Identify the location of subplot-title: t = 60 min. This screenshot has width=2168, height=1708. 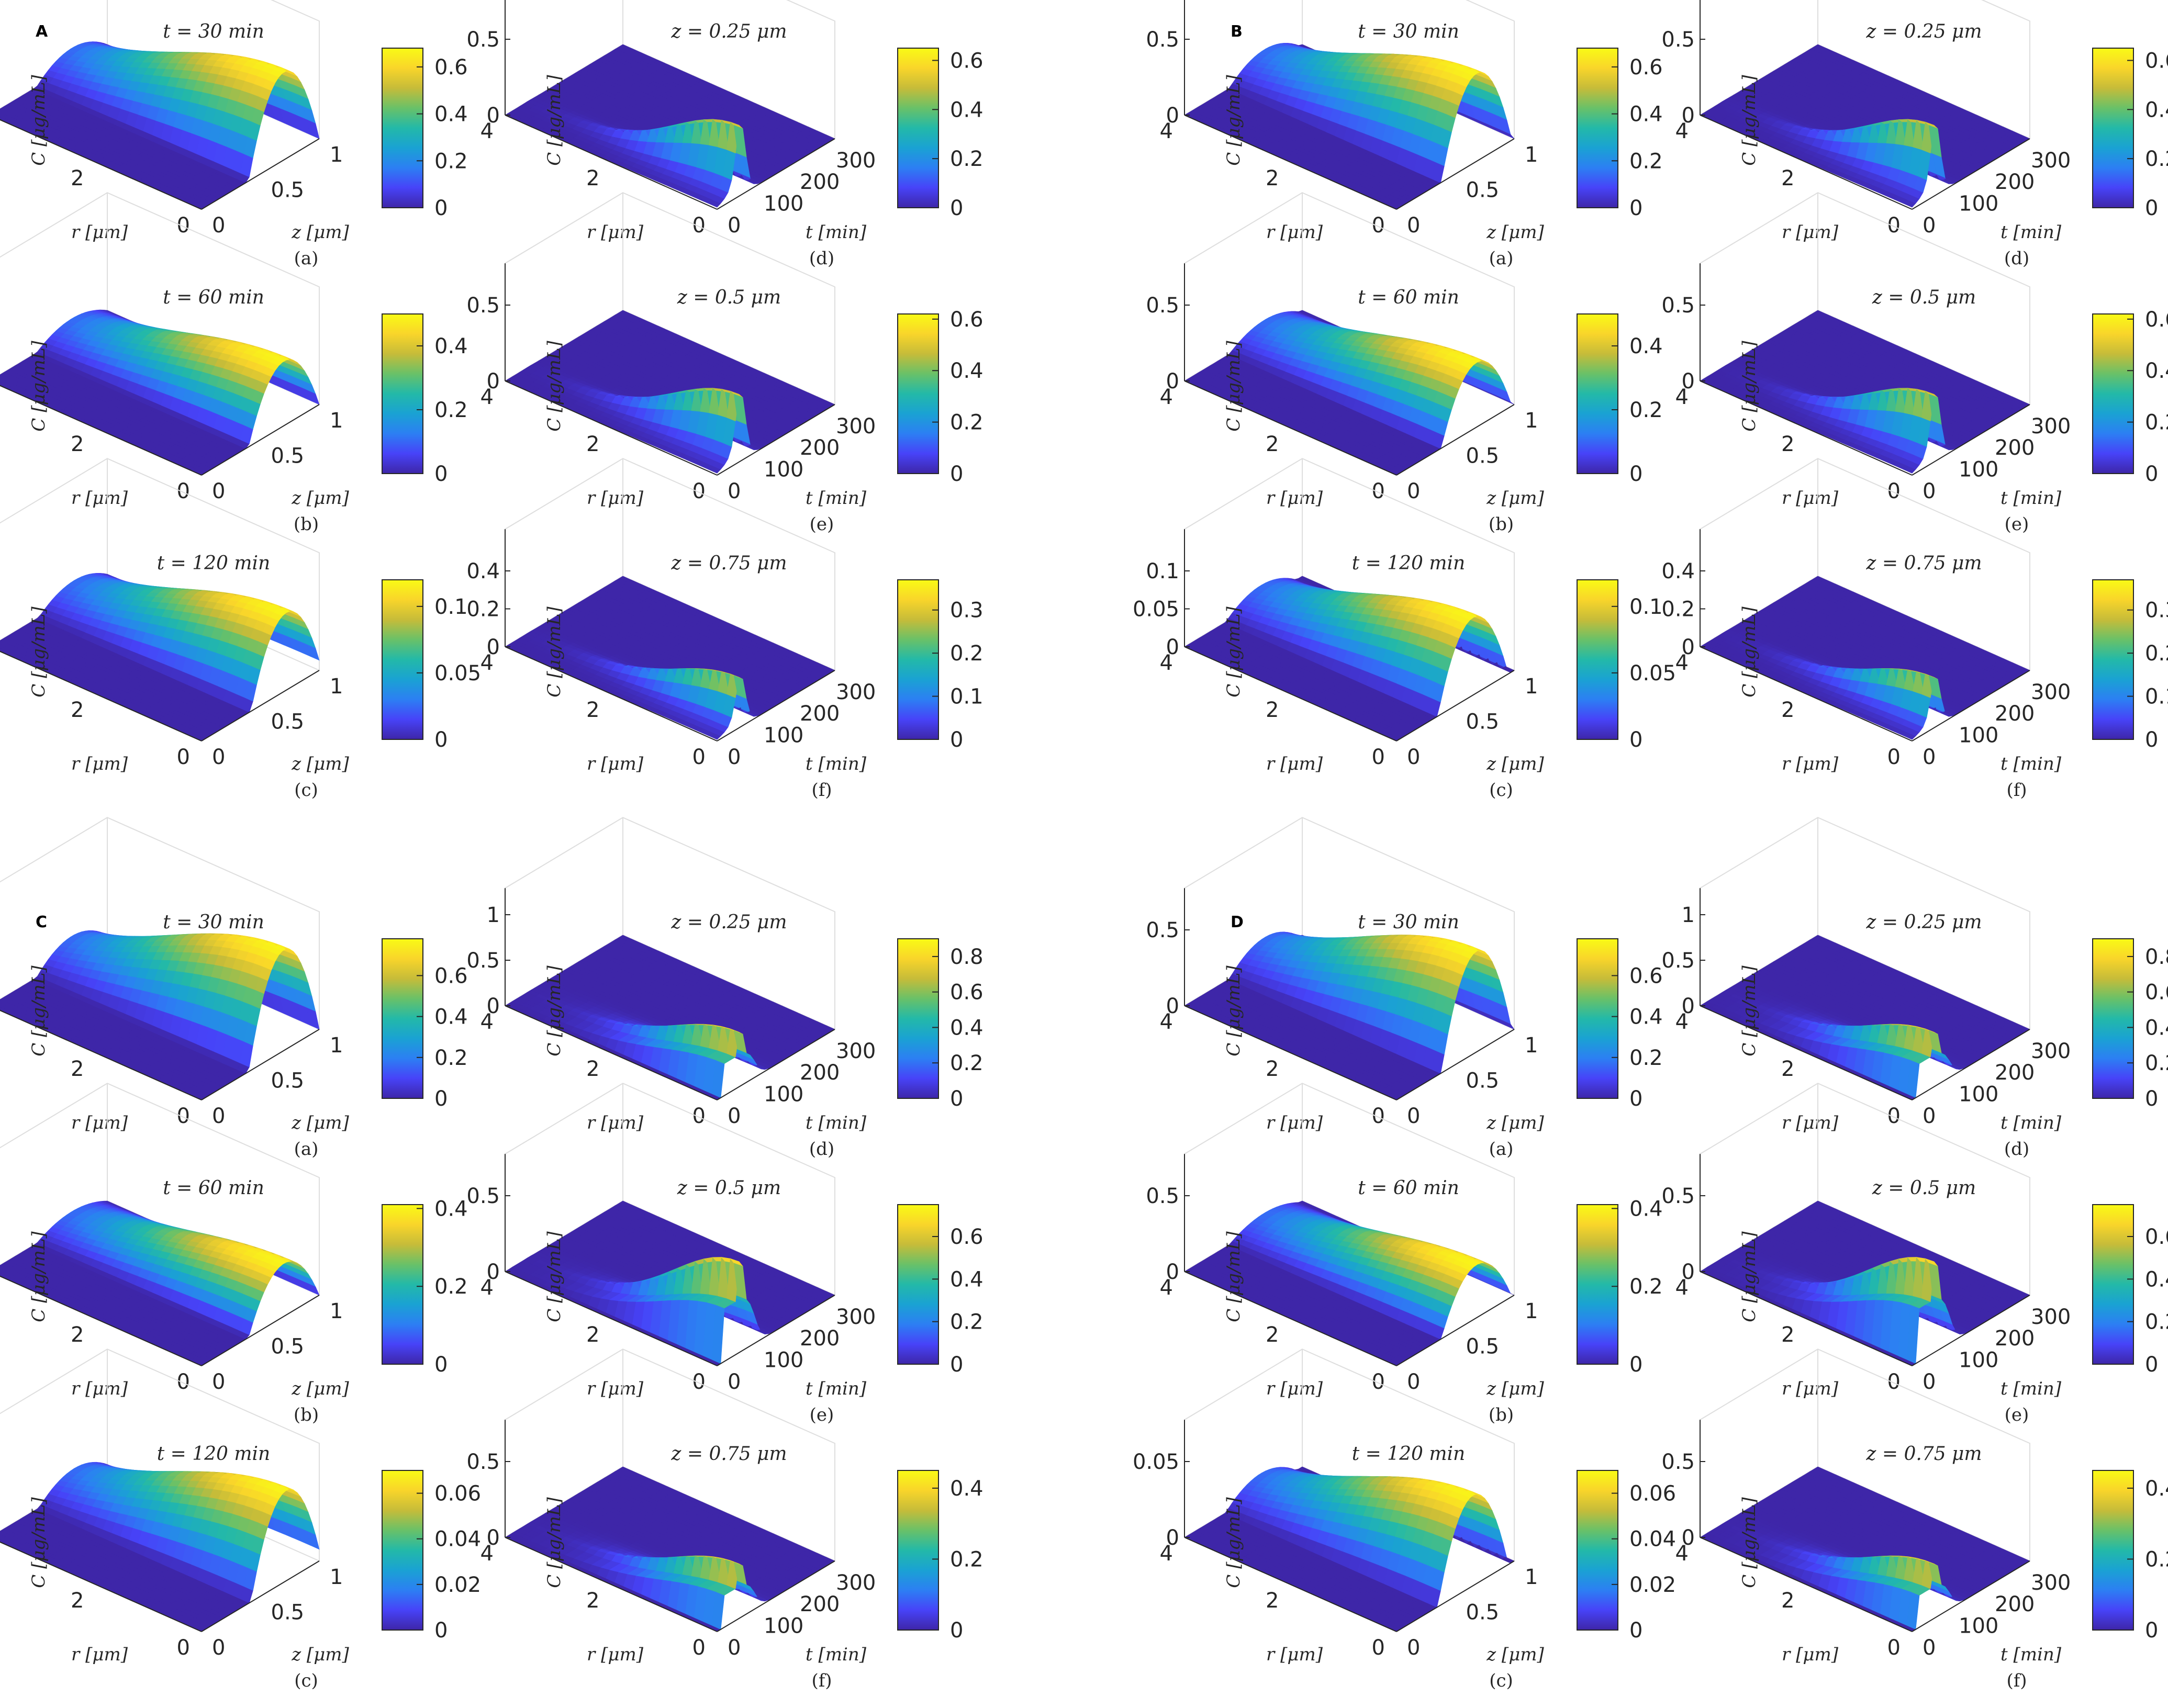
(213, 297).